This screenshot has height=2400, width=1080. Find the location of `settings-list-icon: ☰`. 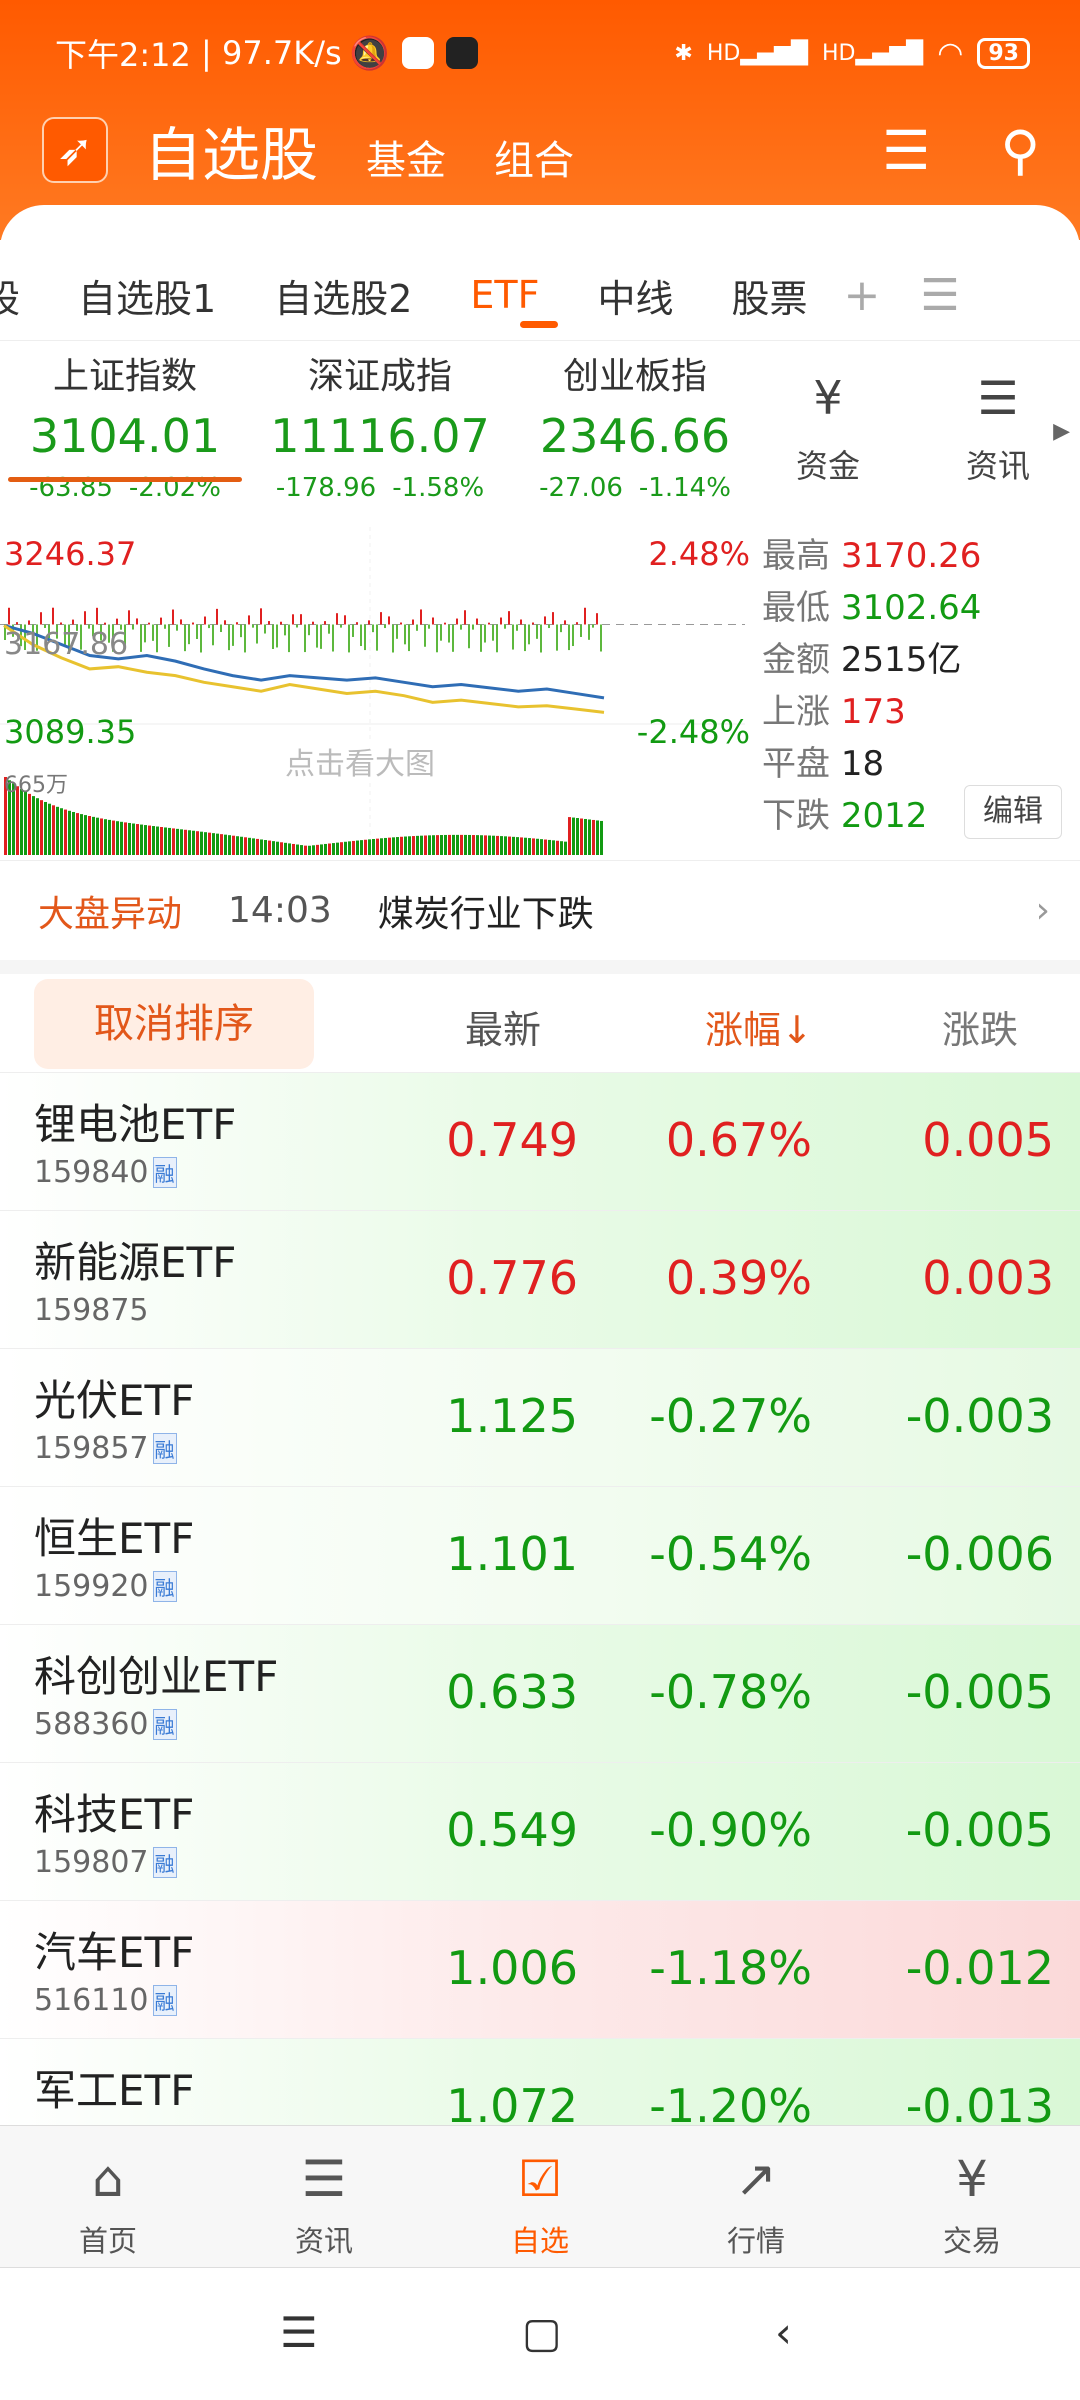

settings-list-icon: ☰ is located at coordinates (906, 150).